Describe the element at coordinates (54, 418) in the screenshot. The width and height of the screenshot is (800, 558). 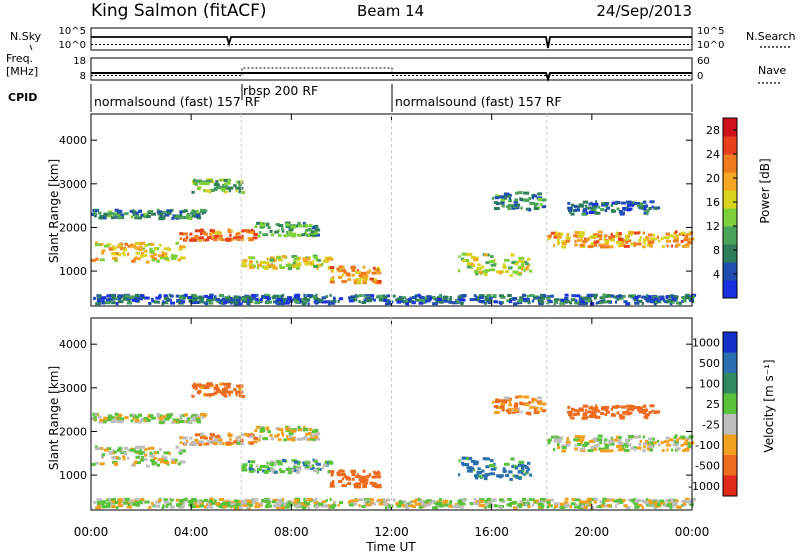
I see `velocity-y-axis-label: Slant Range [km]` at that location.